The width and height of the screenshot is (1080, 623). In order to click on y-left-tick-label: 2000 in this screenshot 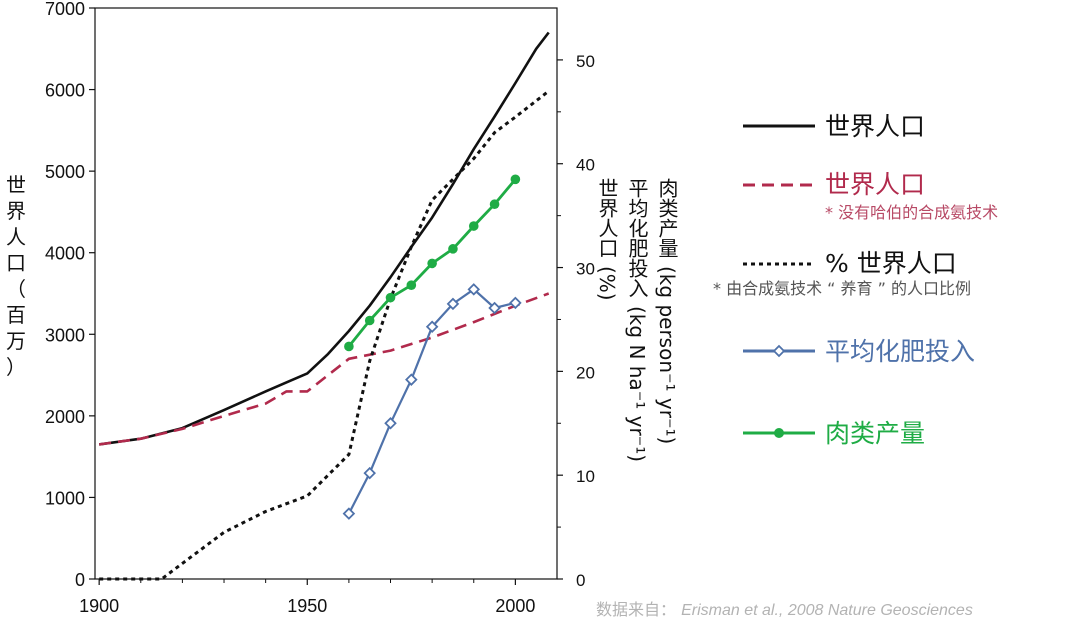, I will do `click(65, 417)`.